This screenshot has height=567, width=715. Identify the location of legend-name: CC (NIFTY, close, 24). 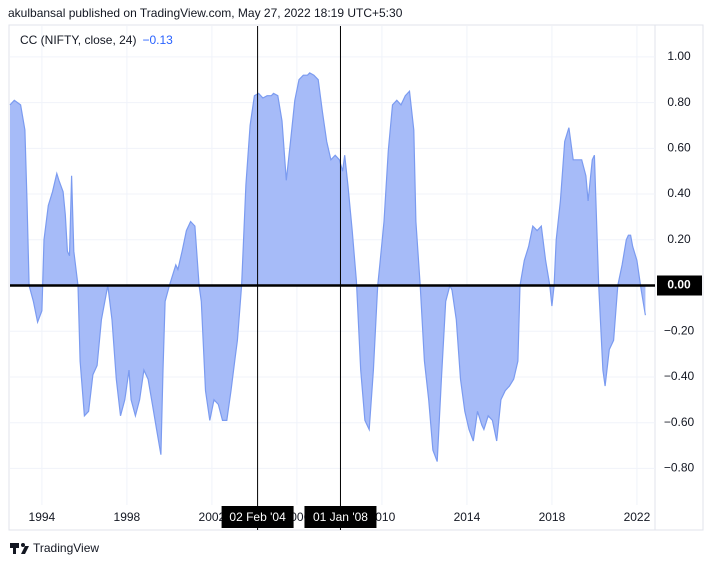
(78, 40).